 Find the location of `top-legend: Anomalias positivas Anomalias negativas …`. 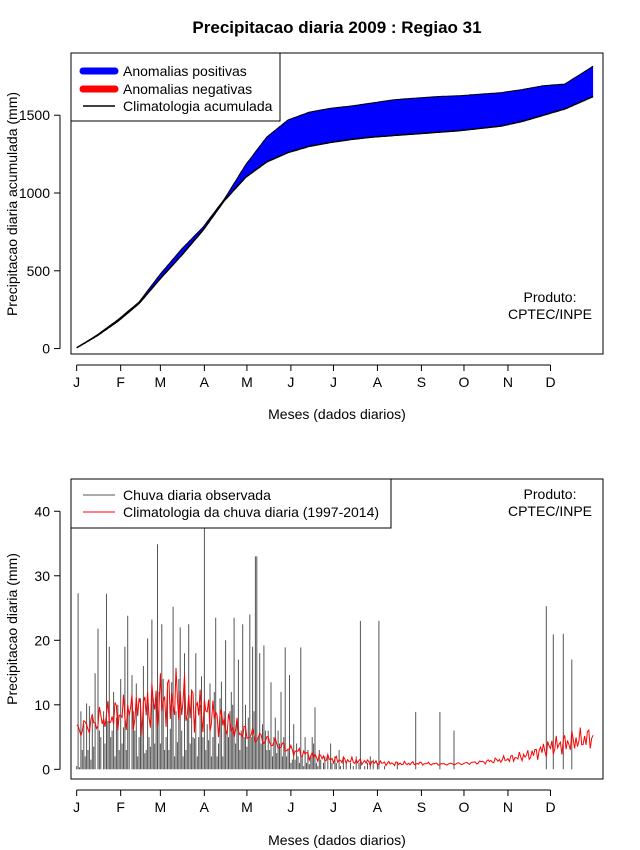

top-legend: Anomalias positivas Anomalias negativas … is located at coordinates (175, 87).